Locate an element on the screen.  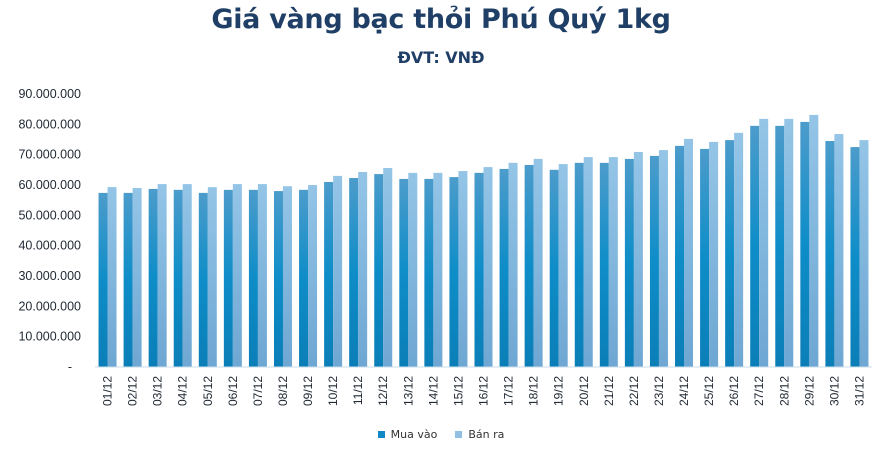
x-tick-label: 03/12 is located at coordinates (158, 391).